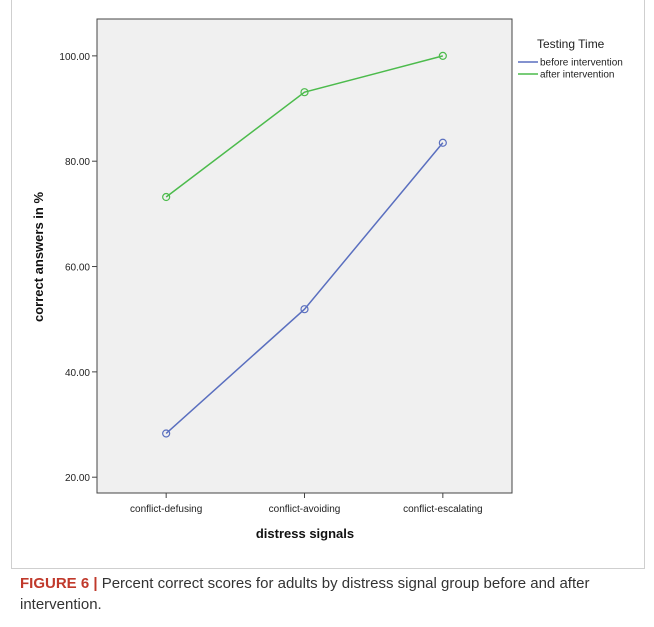 The width and height of the screenshot is (654, 627). I want to click on y-tick-label: 40.00, so click(77, 373).